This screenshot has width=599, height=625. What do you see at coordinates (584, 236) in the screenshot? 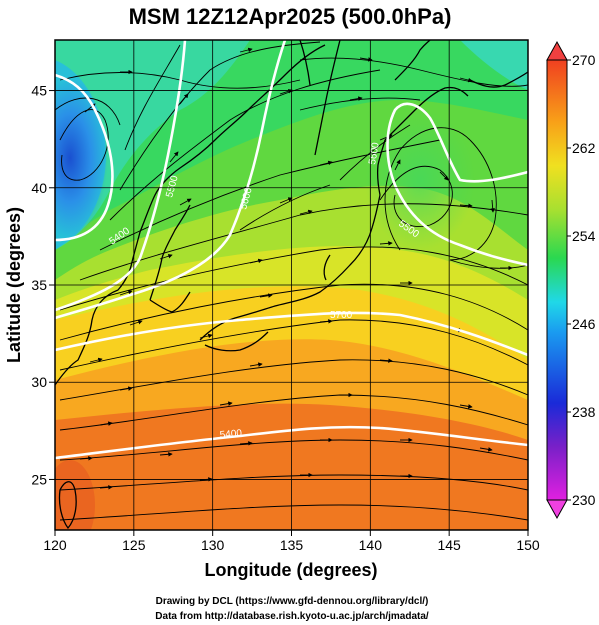
I see `colorbar-tick-label: 254` at bounding box center [584, 236].